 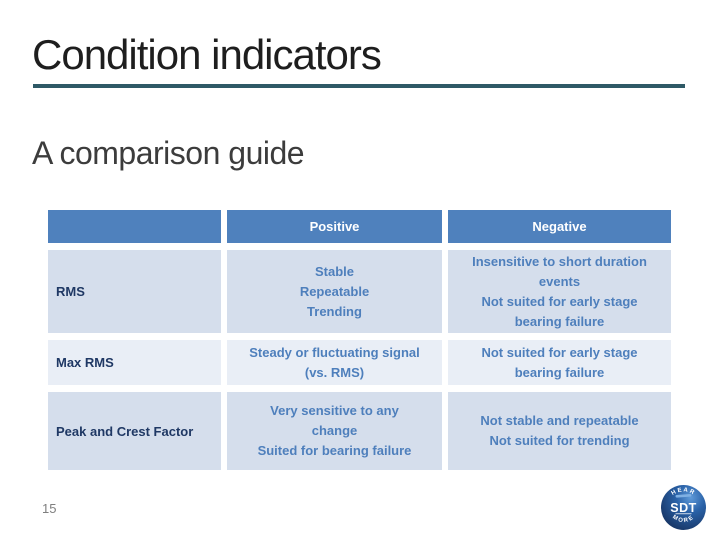 I want to click on sdt-logo-icon: HEAR SDT MORE, so click(x=683, y=507).